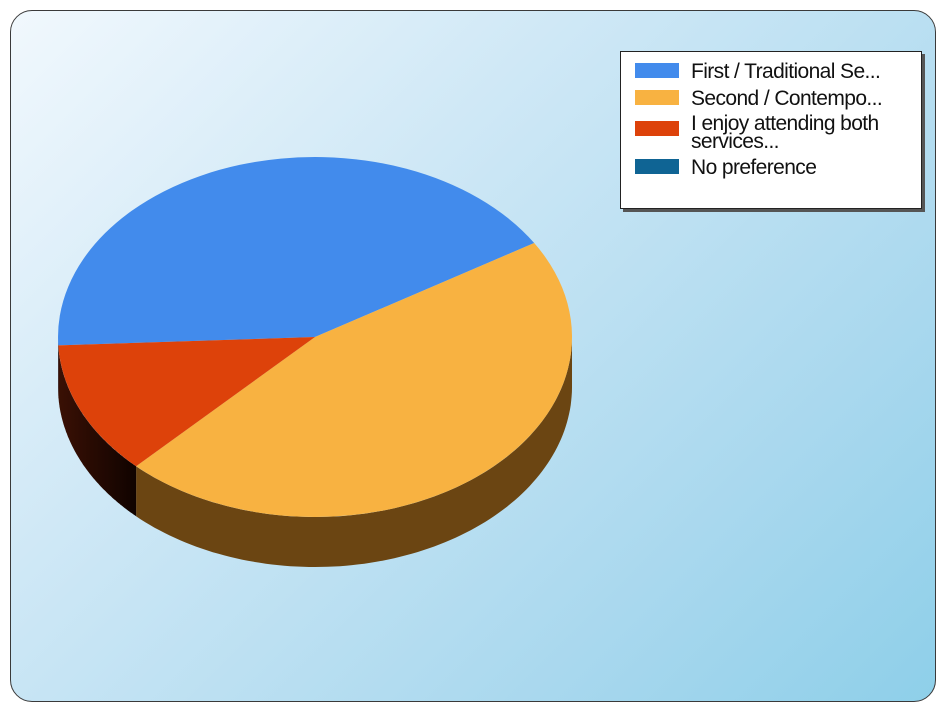 The width and height of the screenshot is (940, 706). I want to click on legend-label-none: No preference, so click(754, 167).